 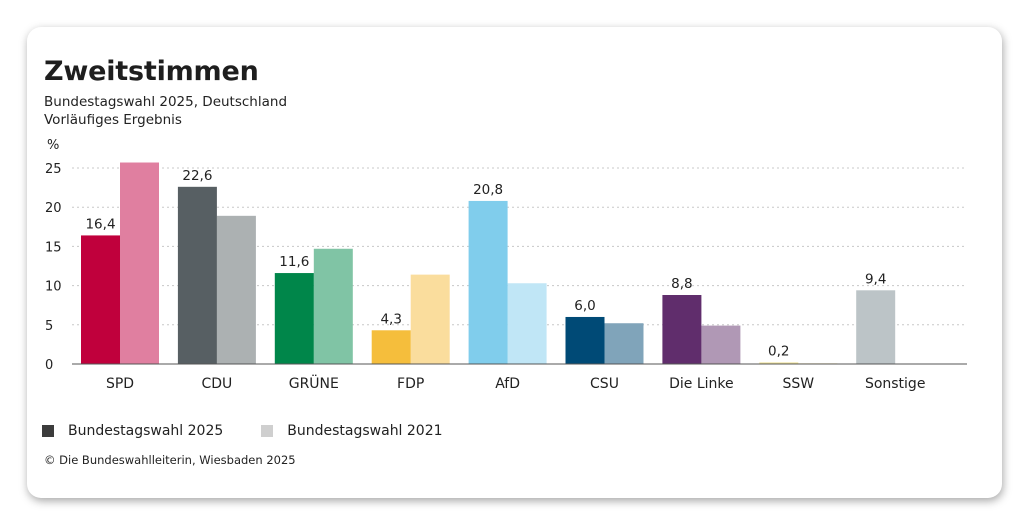 I want to click on data-label: 9,4, so click(x=875, y=279).